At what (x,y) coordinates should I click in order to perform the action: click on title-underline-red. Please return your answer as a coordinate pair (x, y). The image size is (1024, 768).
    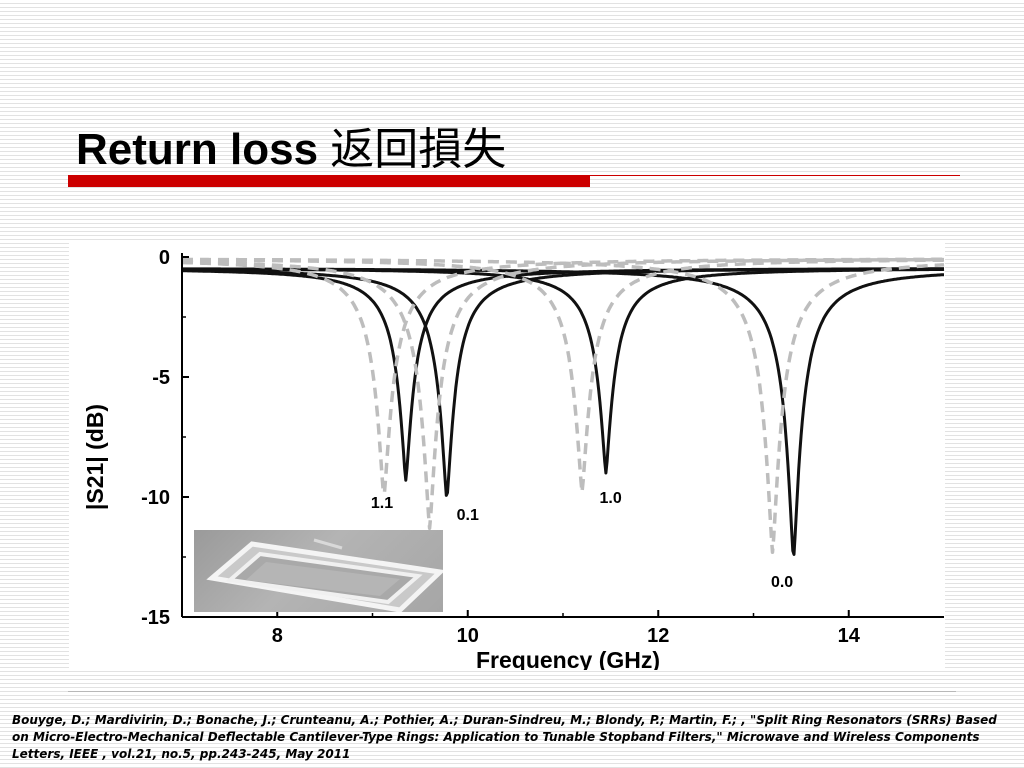
    Looking at the image, I should click on (329, 181).